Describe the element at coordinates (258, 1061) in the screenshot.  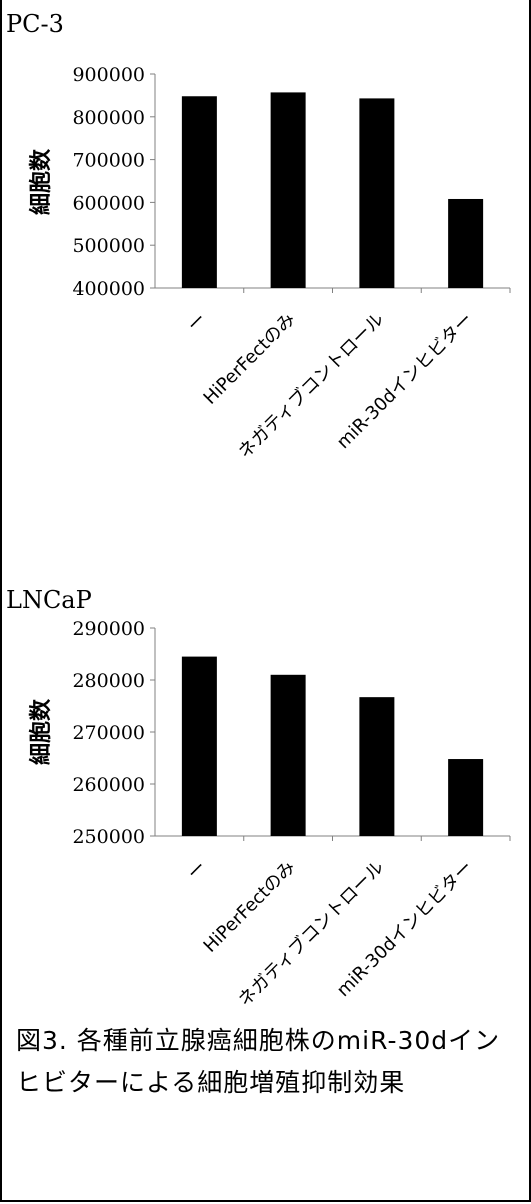
I see `figure-caption: 図3. 各種前立腺癌細胞株のmiR-30dインヒビターによる細胞増殖抑制効果` at that location.